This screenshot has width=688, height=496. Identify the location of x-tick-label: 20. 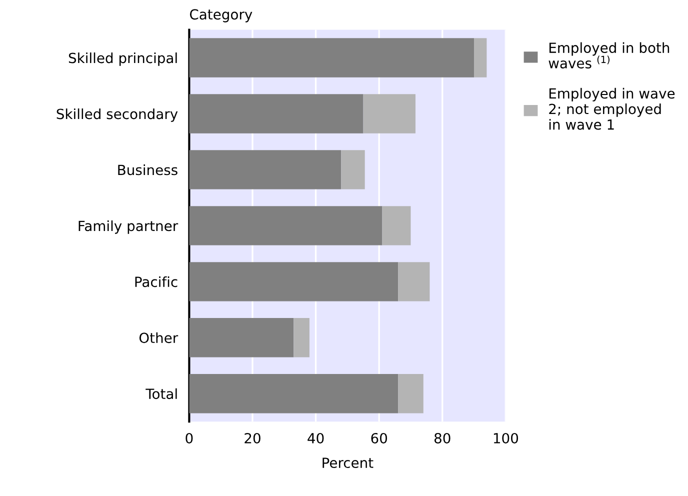
(252, 438).